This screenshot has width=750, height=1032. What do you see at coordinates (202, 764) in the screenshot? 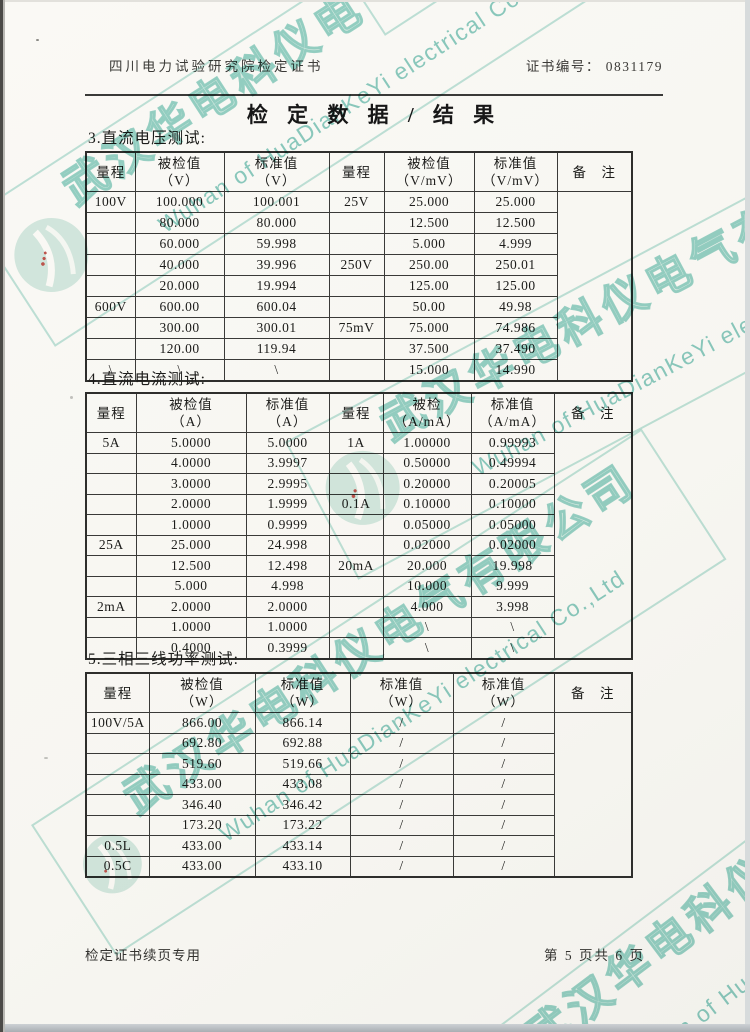
I see `table-cell: 519.60` at bounding box center [202, 764].